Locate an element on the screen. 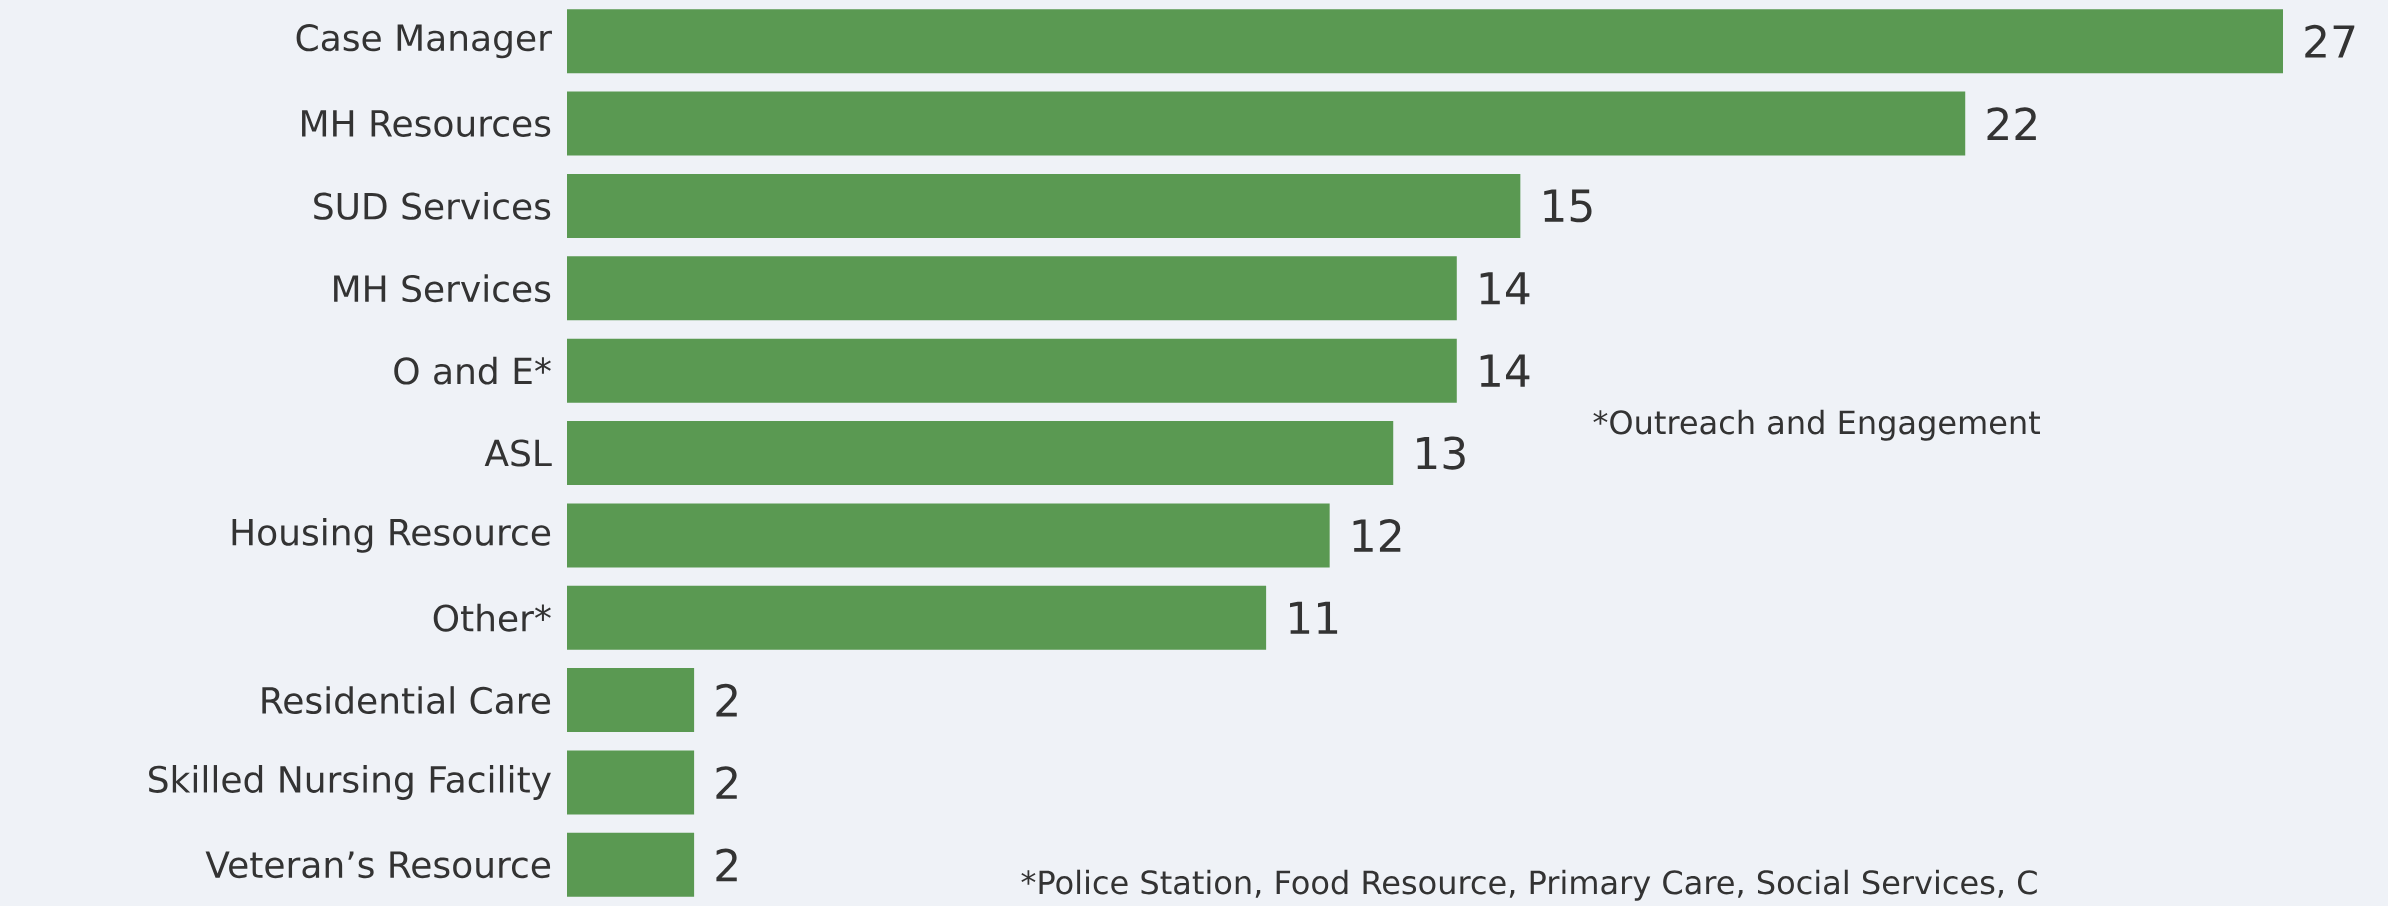 This screenshot has width=2388, height=906. data-label: 13 is located at coordinates (1441, 453).